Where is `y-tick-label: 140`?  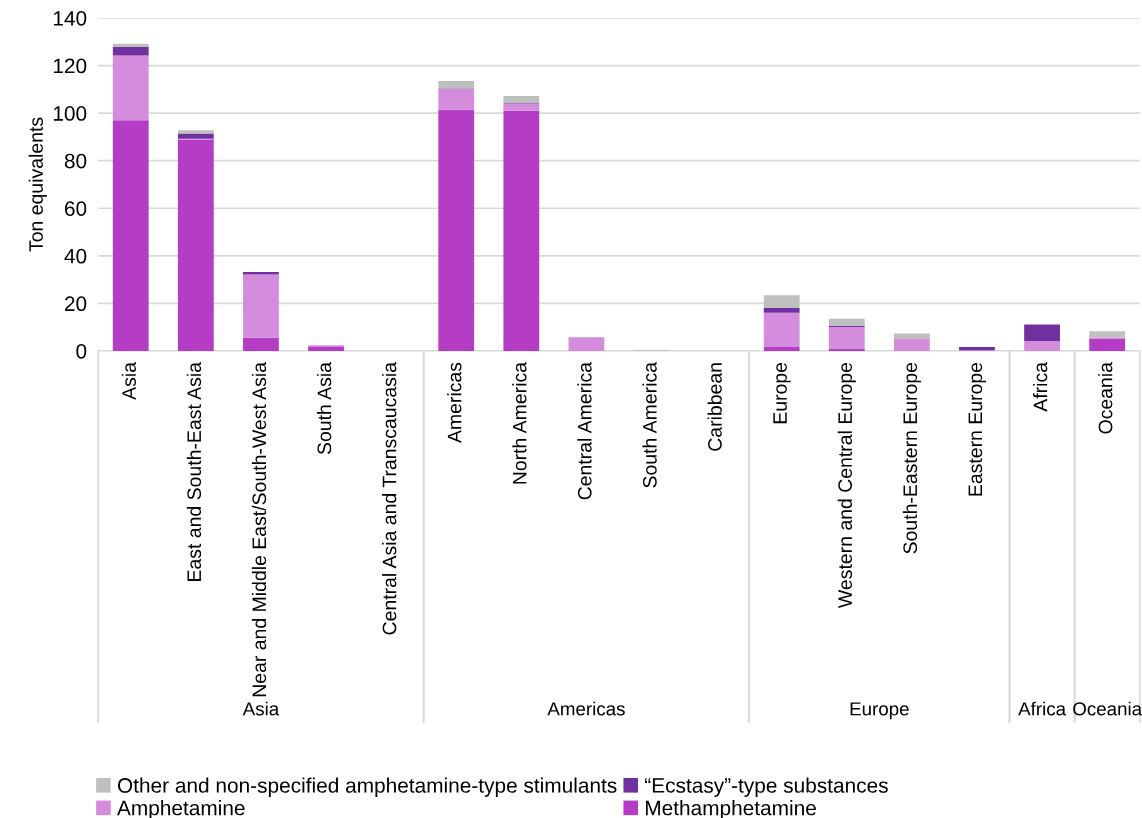
y-tick-label: 140 is located at coordinates (70, 18).